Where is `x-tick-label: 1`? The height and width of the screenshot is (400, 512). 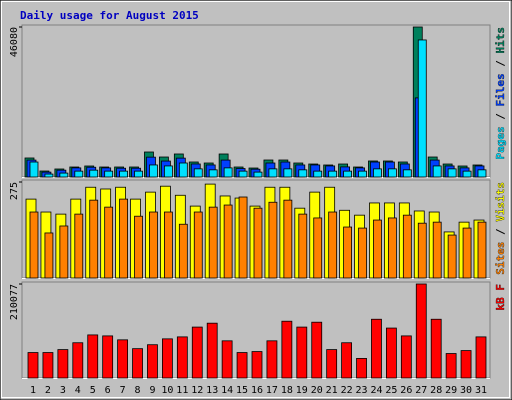
x-tick-label: 1 is located at coordinates (33, 390).